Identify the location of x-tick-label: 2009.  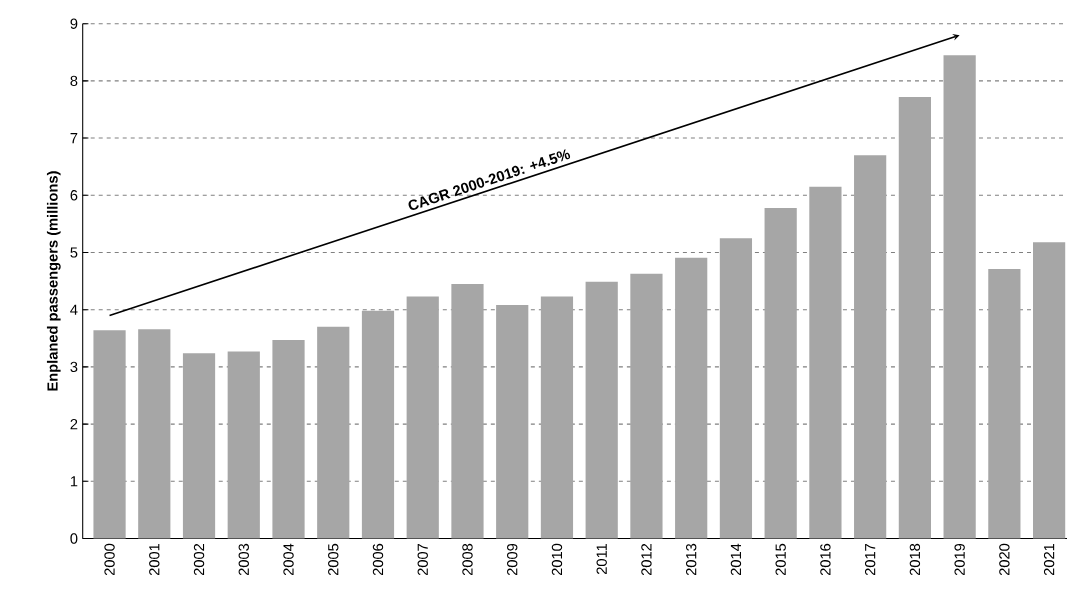
(512, 559).